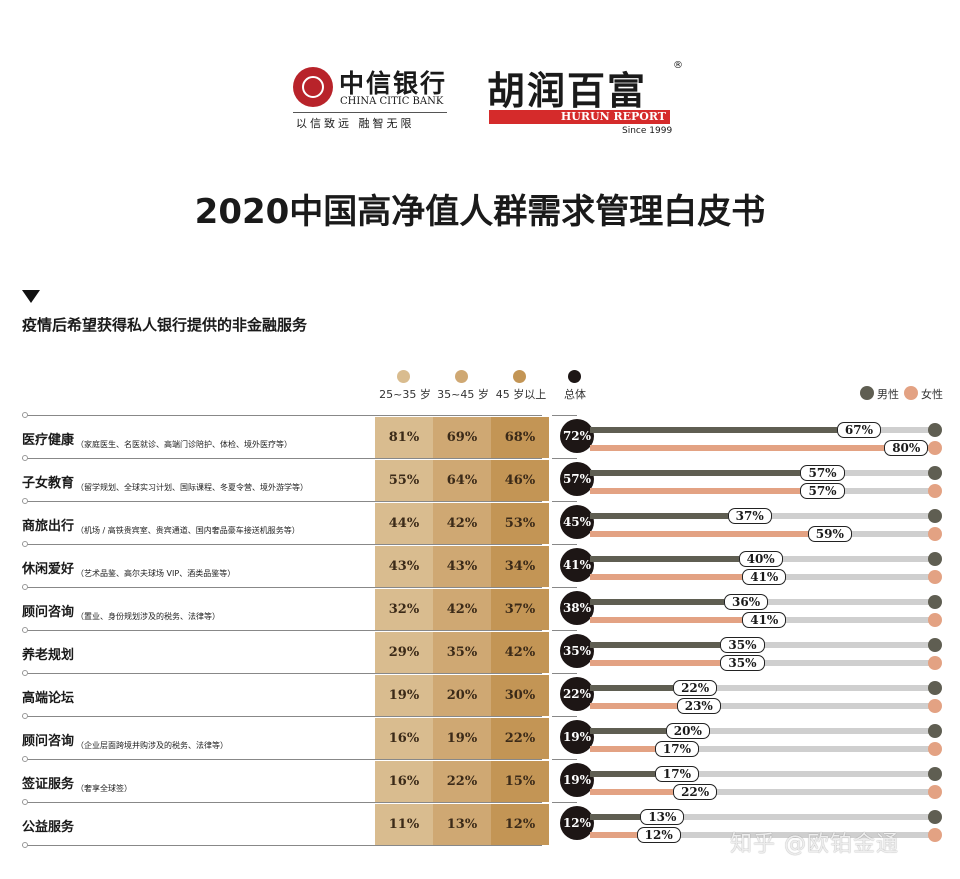 This screenshot has width=960, height=879. I want to click on overall-circle: 35%, so click(577, 651).